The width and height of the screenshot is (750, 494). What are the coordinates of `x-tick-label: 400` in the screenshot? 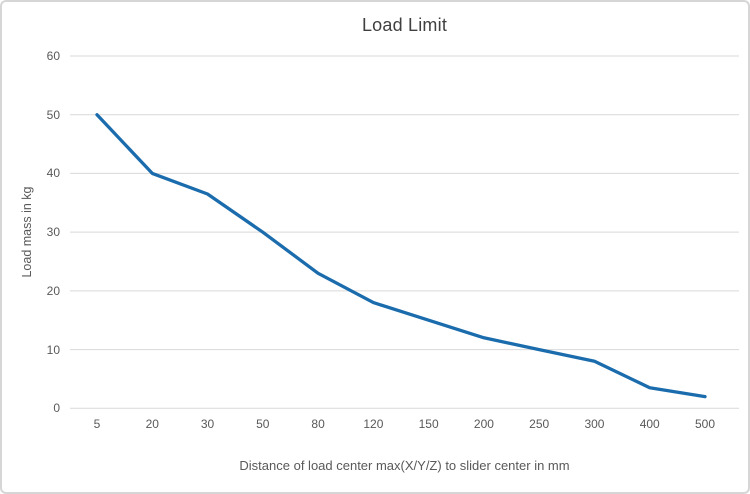 It's located at (649, 424).